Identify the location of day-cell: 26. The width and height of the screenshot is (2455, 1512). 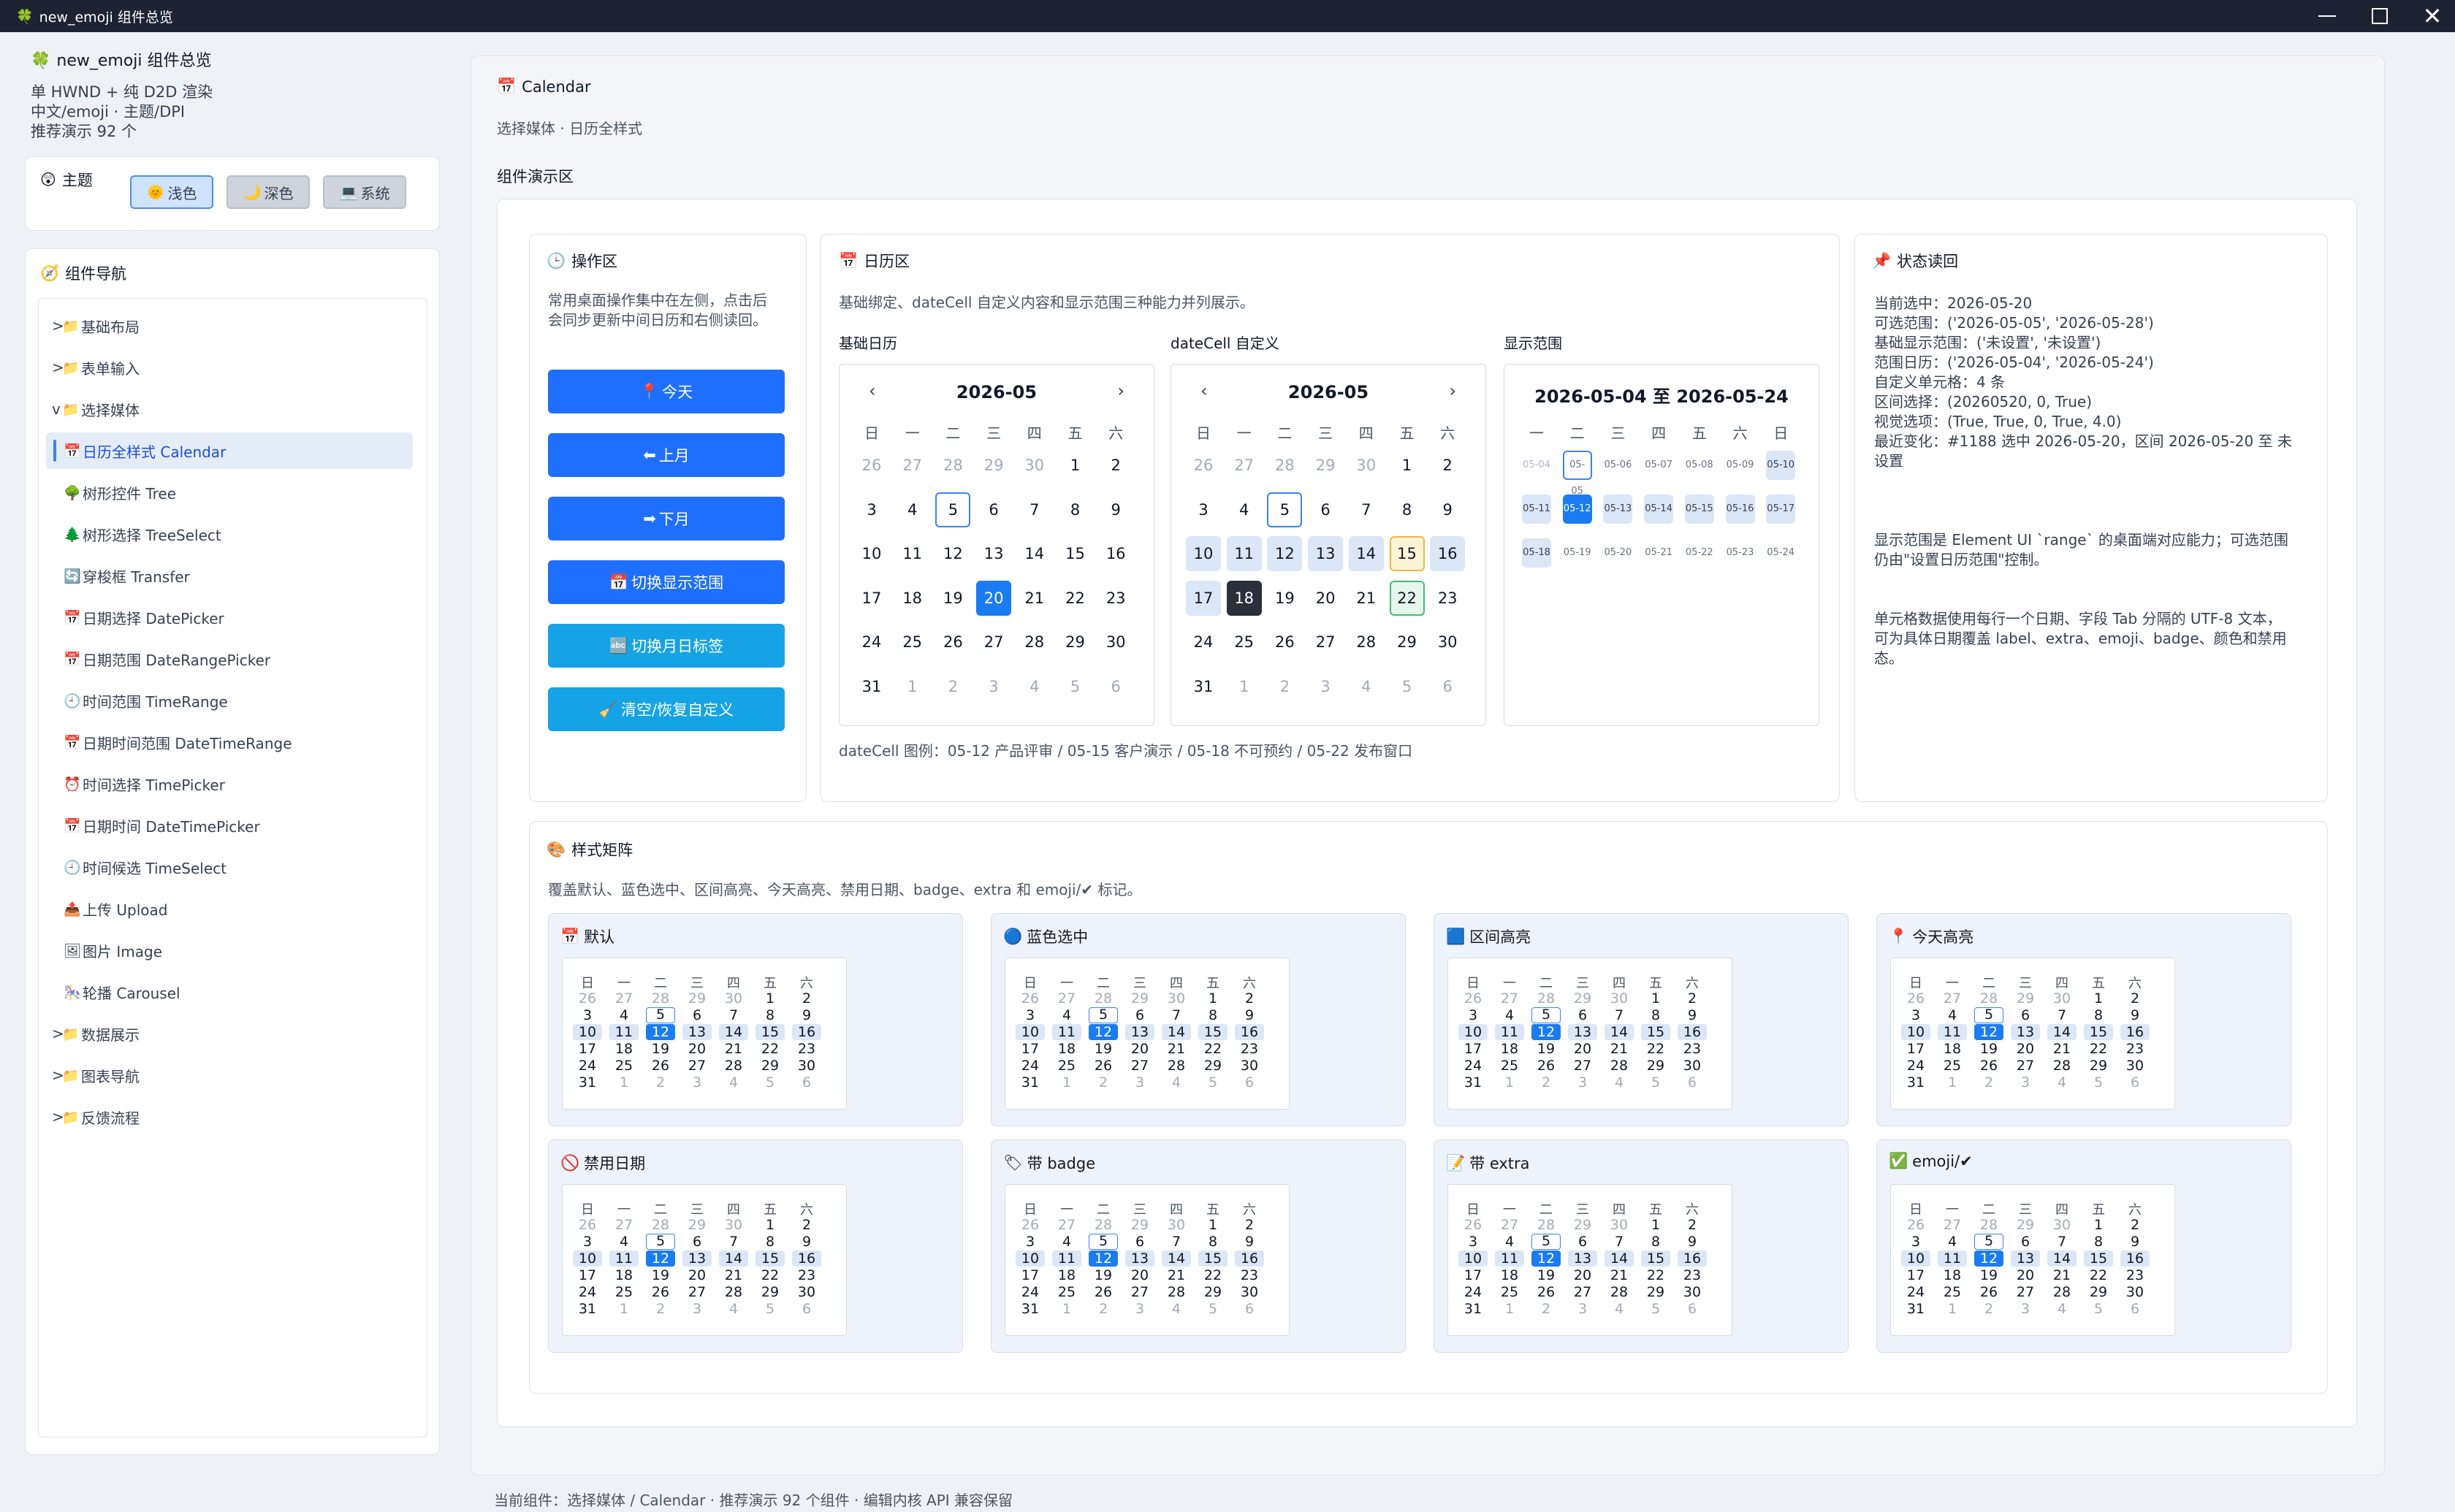
(1285, 642).